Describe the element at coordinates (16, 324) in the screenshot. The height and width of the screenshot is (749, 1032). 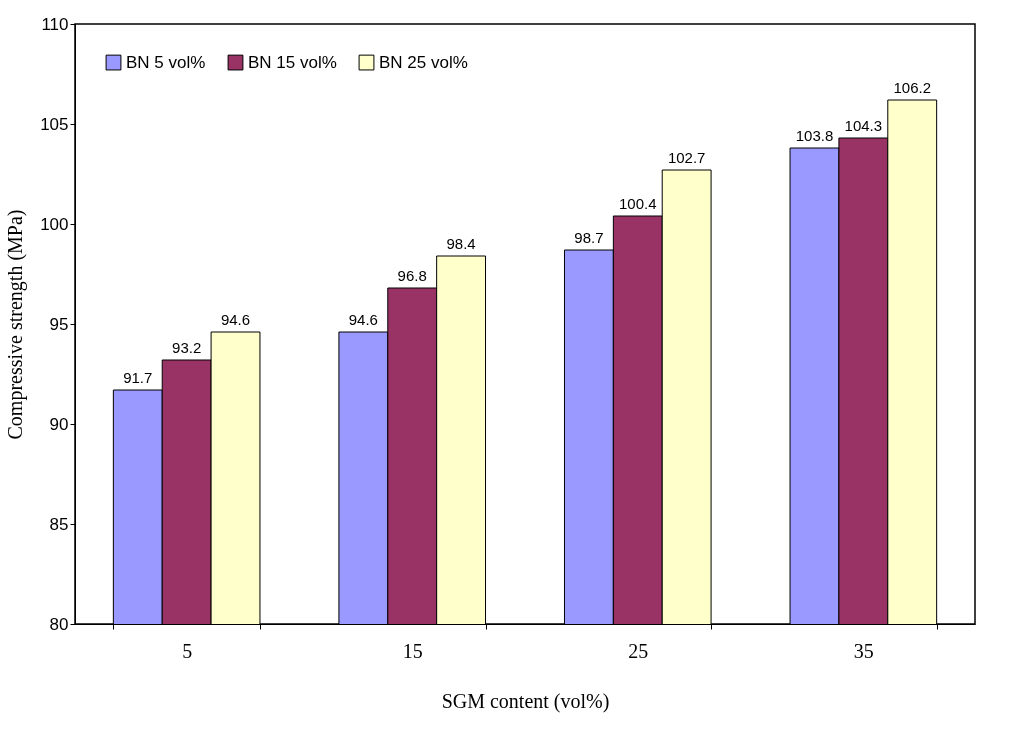
I see `y-axis-title: Compressive strength (MPa)` at that location.